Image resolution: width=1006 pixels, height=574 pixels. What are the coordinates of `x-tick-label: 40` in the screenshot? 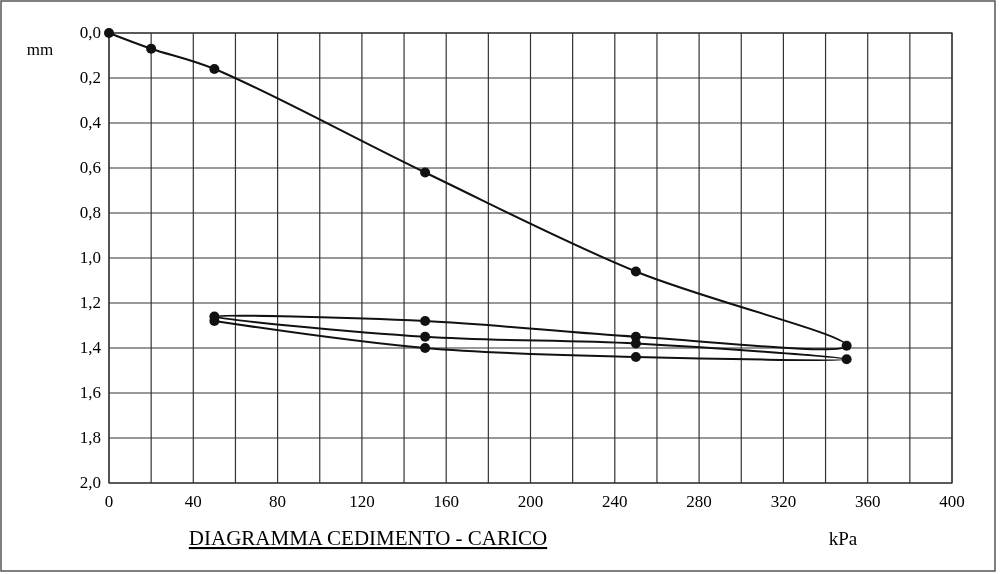 It's located at (193, 501).